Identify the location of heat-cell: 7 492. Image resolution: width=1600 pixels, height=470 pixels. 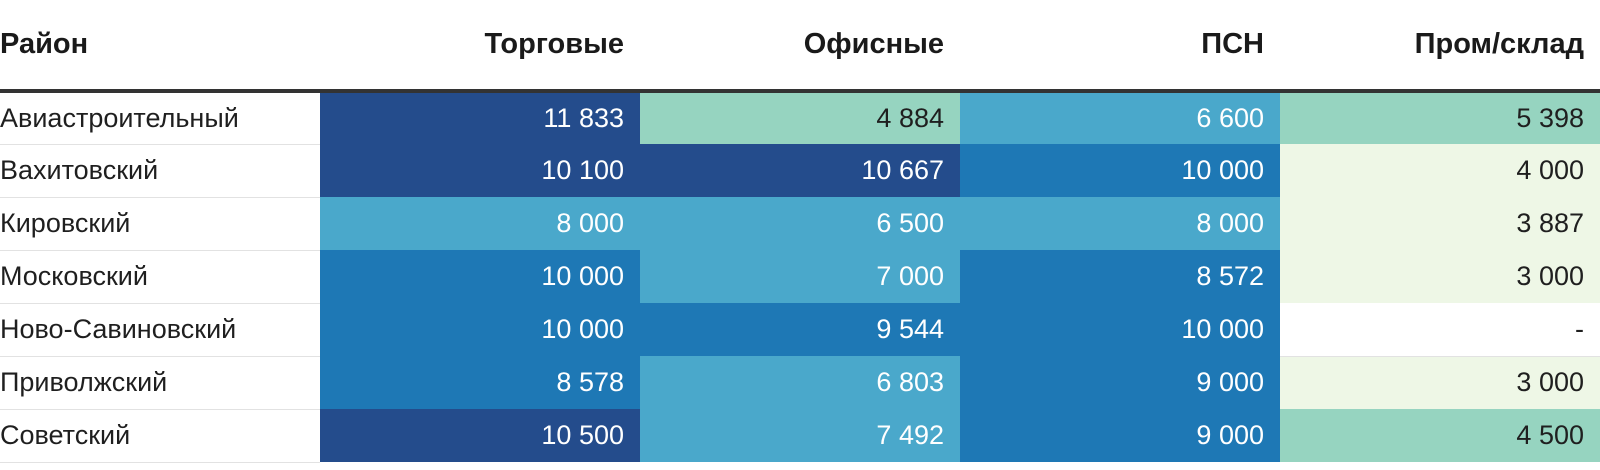
(800, 435).